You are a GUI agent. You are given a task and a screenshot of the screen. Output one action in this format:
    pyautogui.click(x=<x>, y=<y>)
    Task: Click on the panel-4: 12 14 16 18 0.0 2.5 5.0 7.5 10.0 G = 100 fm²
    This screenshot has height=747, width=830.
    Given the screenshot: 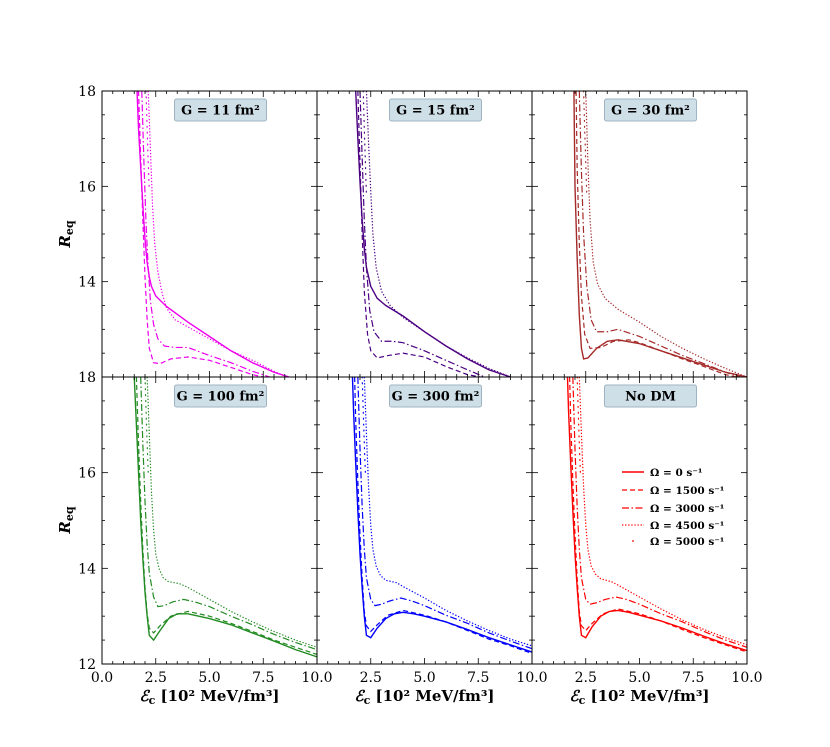 What is the action you would take?
    pyautogui.click(x=205, y=528)
    